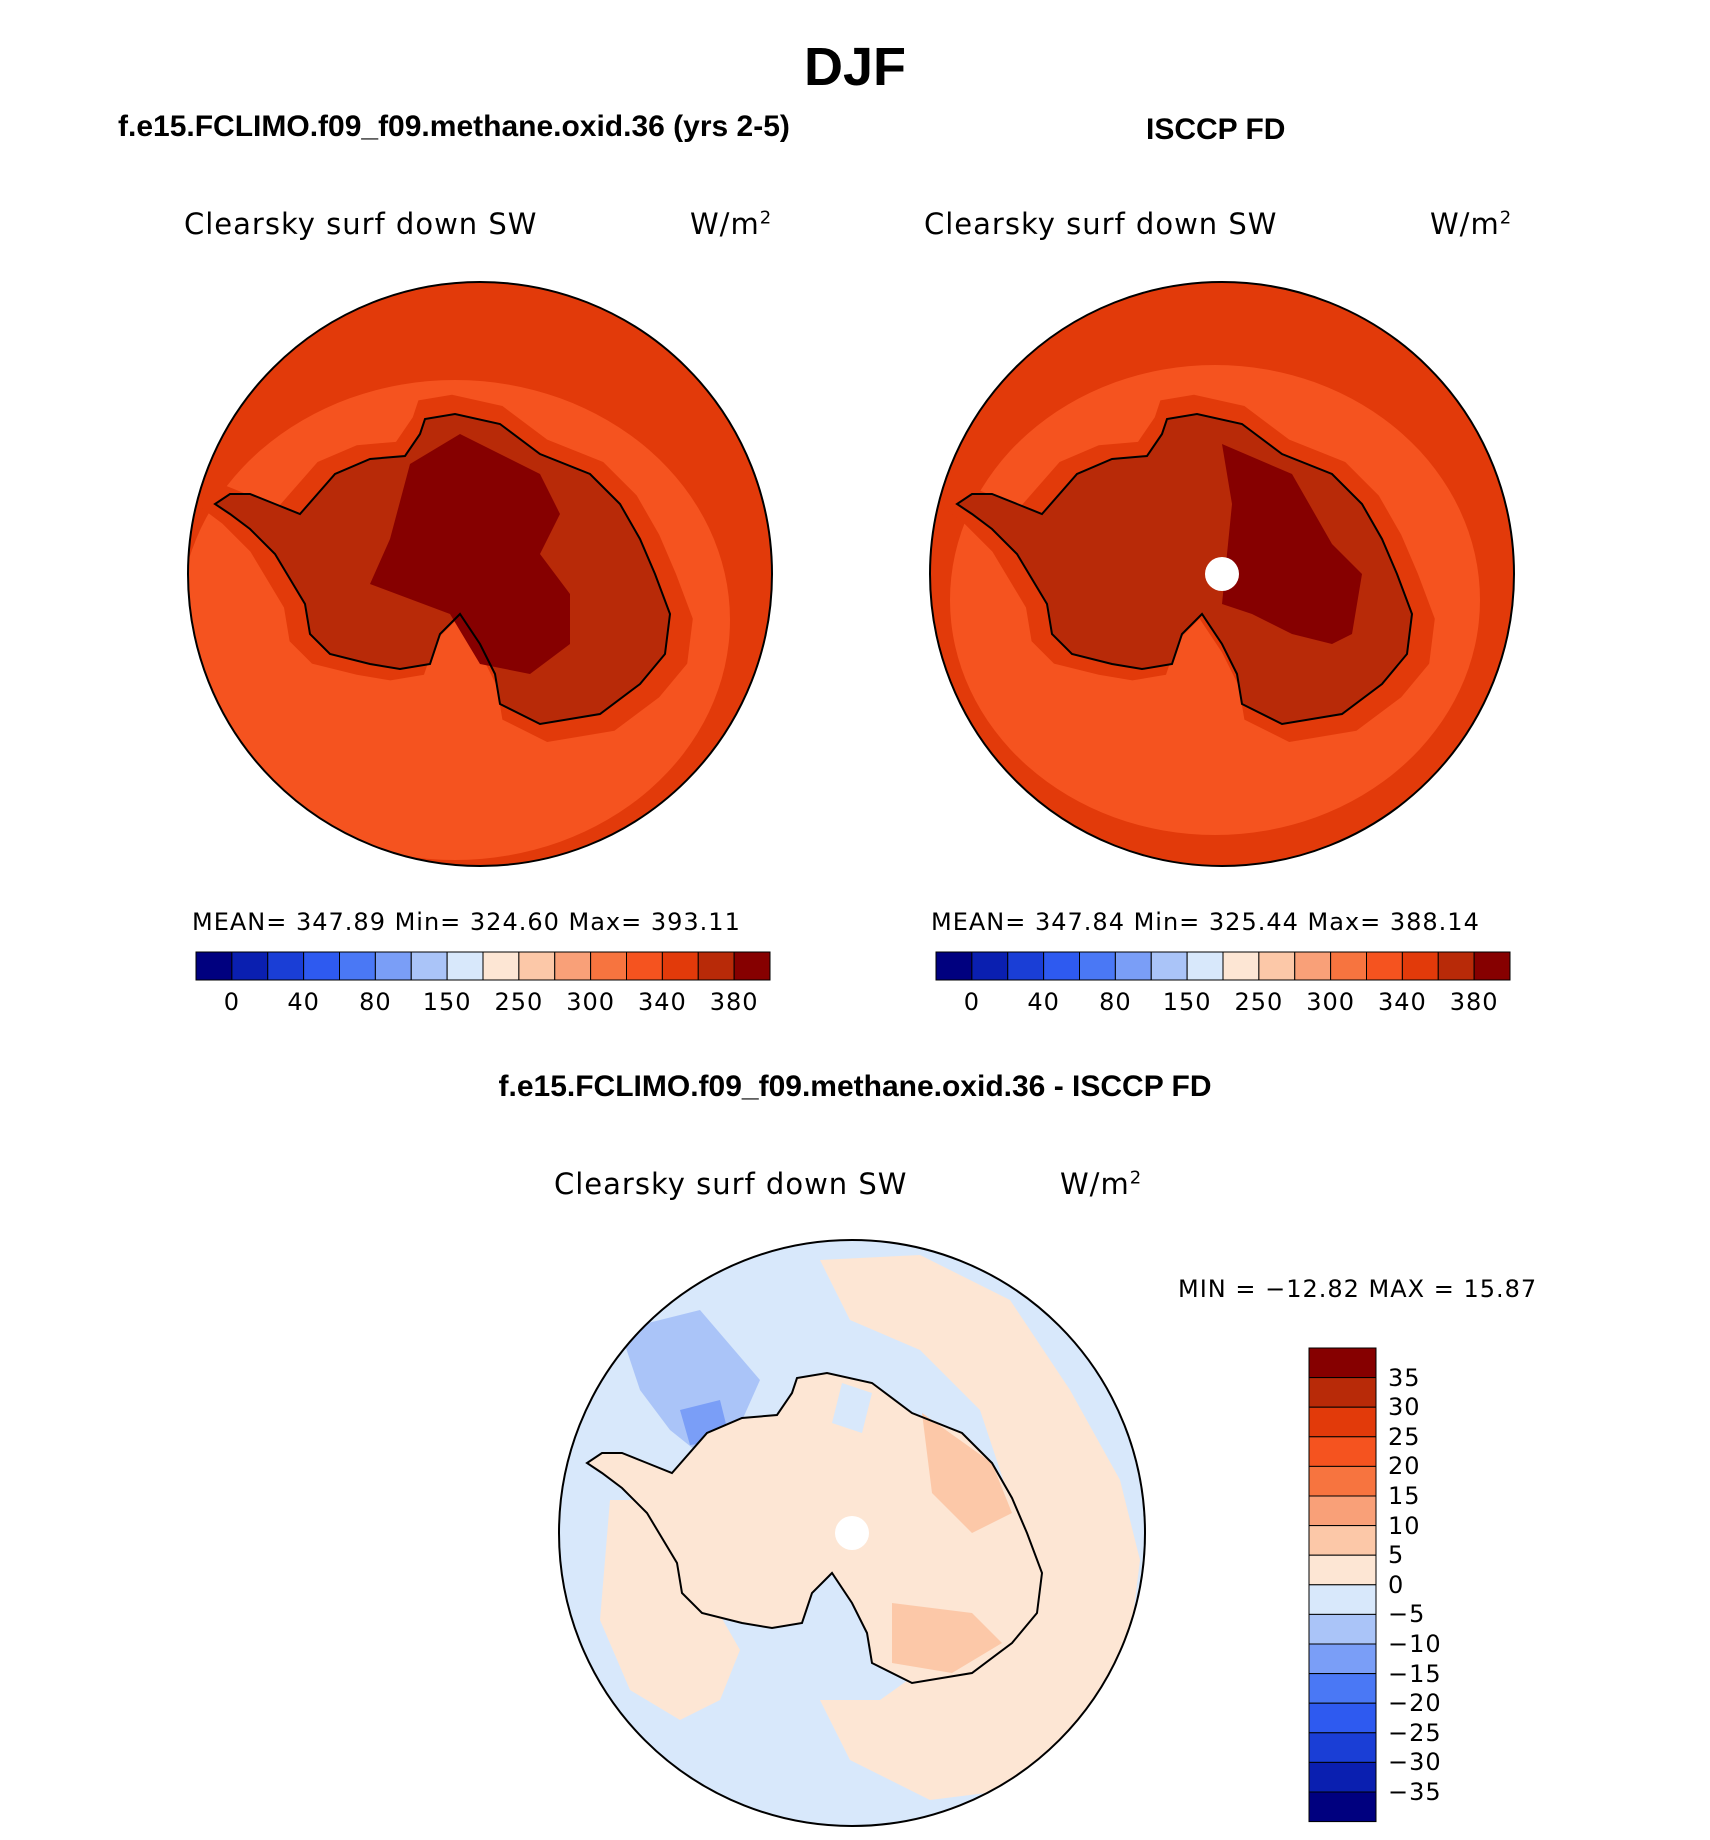 This screenshot has width=1710, height=1840. What do you see at coordinates (972, 1002) in the screenshot?
I see `obs-colorbar-tick-label: 0` at bounding box center [972, 1002].